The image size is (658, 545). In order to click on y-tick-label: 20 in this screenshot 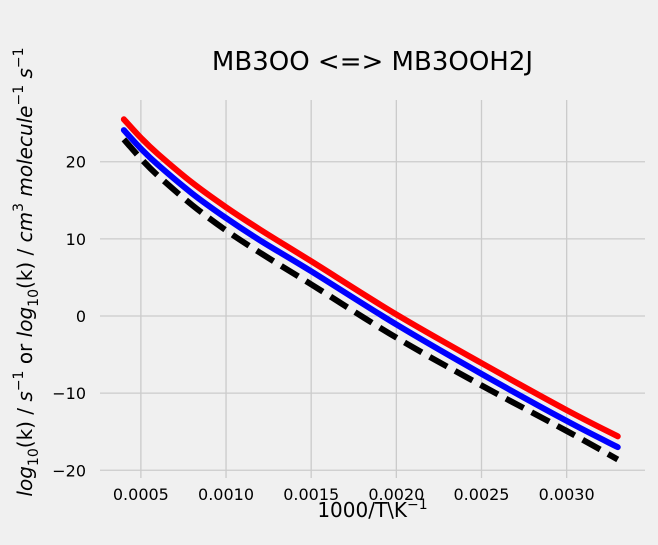, I will do `click(76, 162)`.